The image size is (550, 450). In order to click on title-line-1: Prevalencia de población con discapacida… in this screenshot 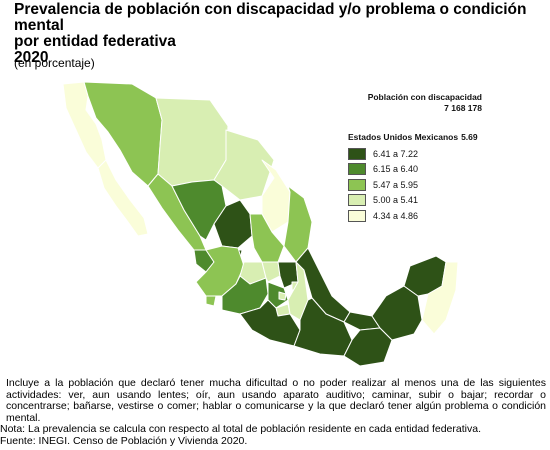, I will do `click(270, 17)`.